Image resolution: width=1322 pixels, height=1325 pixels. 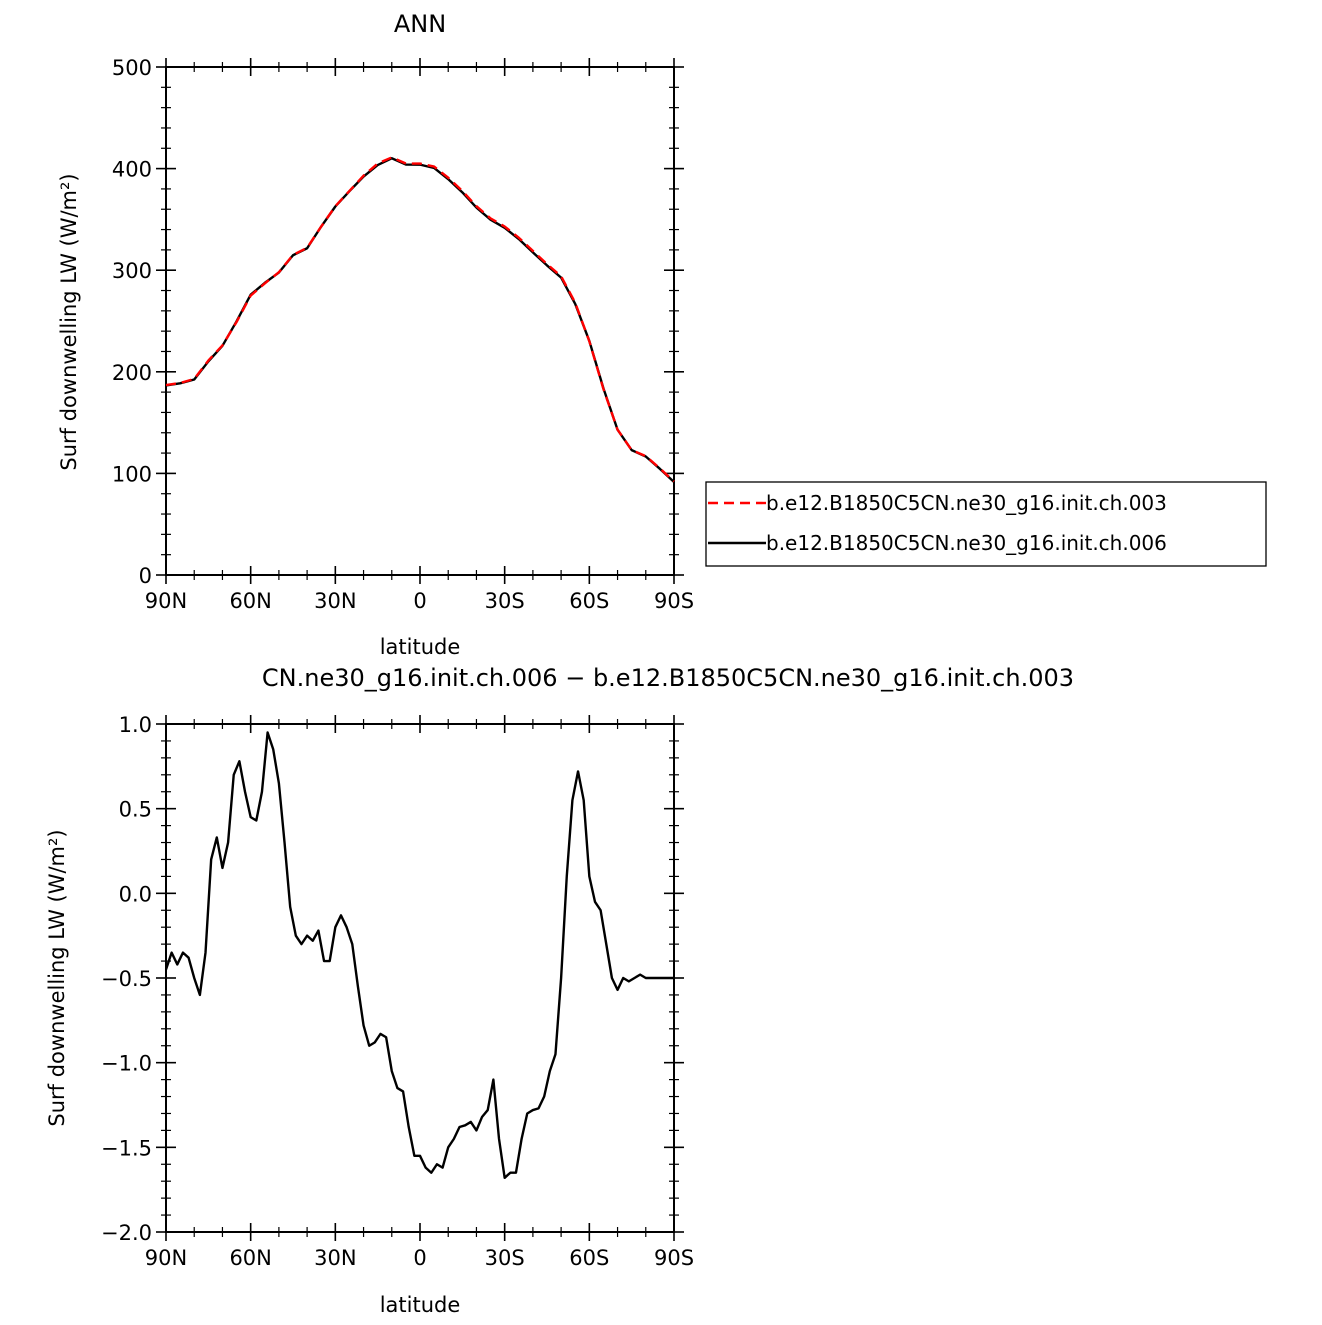 What do you see at coordinates (505, 601) in the screenshot?
I see `top-xtick-label: 30S` at bounding box center [505, 601].